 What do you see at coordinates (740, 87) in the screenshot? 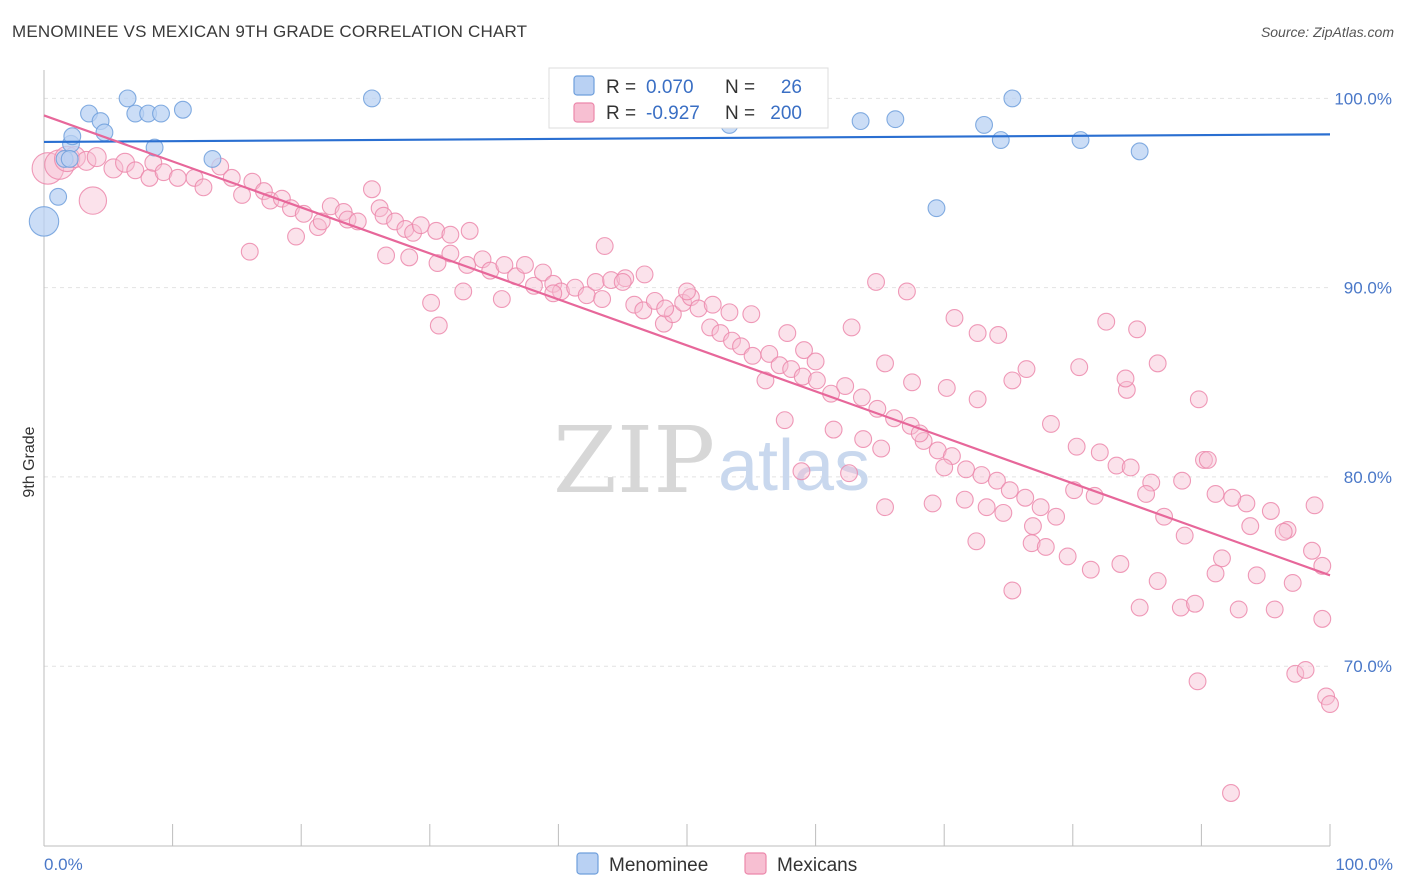
I see `legend-n-label-menominee: N =` at bounding box center [740, 87].